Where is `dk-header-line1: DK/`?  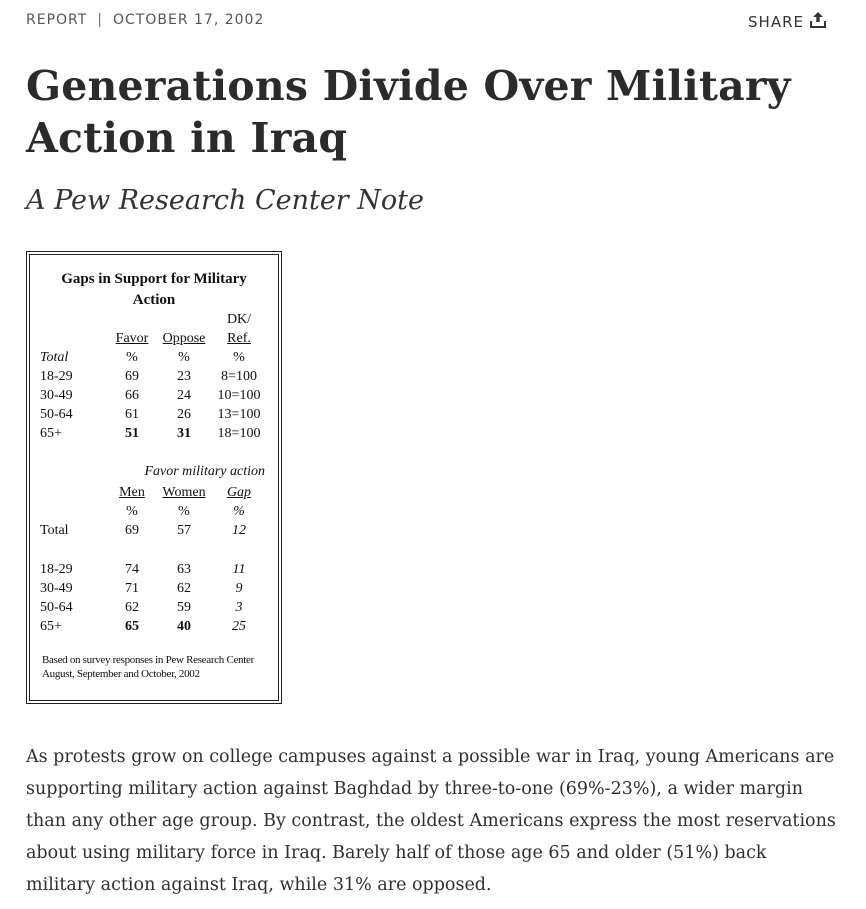
dk-header-line1: DK/ is located at coordinates (239, 319).